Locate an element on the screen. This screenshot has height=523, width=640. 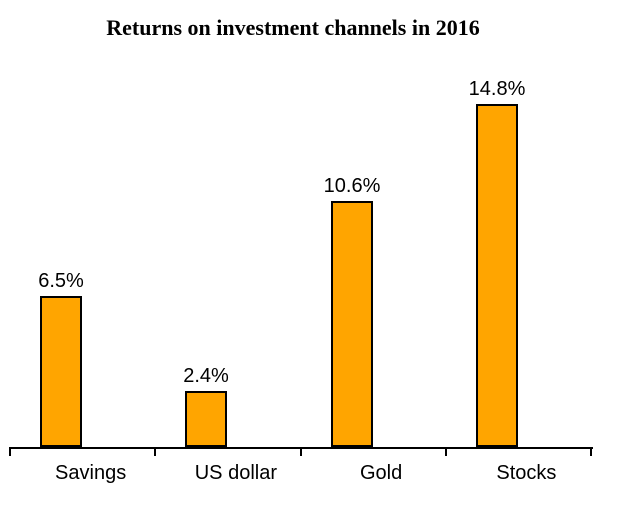
bar-savings is located at coordinates (61, 371).